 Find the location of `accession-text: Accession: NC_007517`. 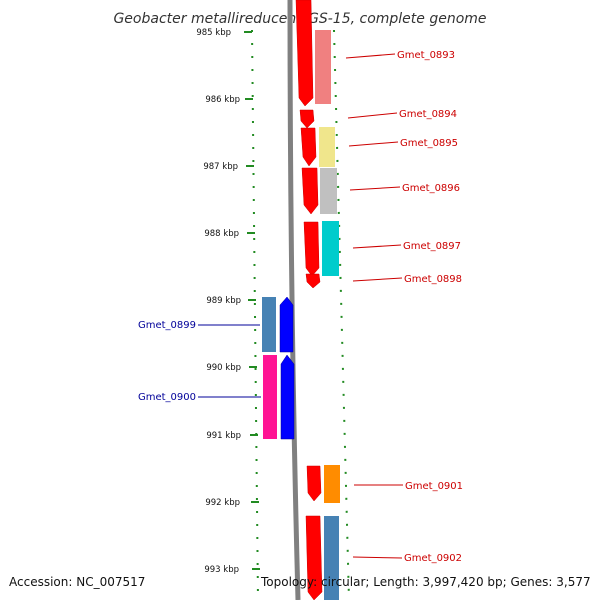

accession-text: Accession: NC_007517 is located at coordinates (77, 582).